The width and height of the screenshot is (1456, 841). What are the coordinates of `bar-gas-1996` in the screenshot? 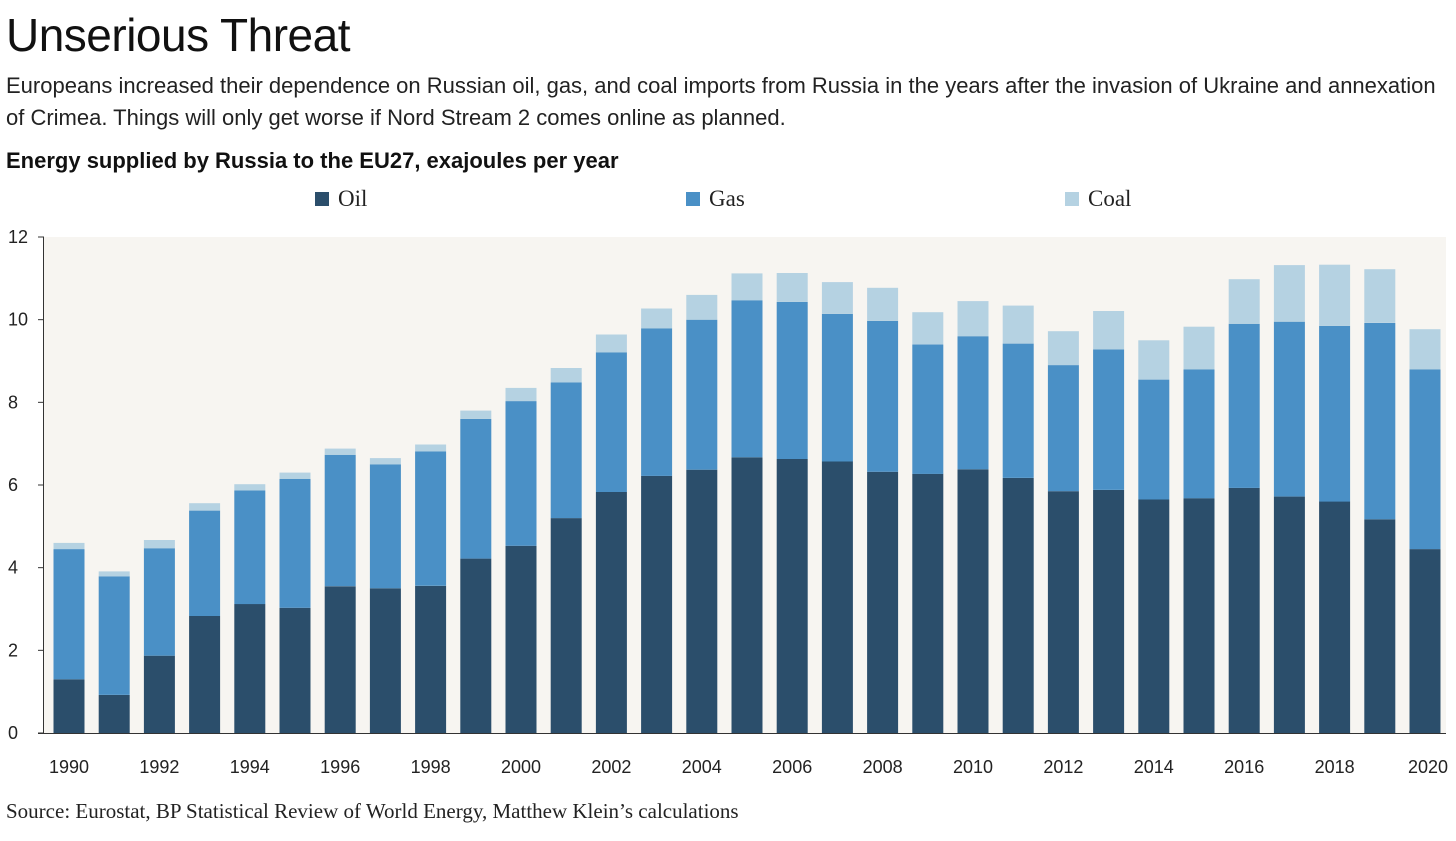 It's located at (340, 520).